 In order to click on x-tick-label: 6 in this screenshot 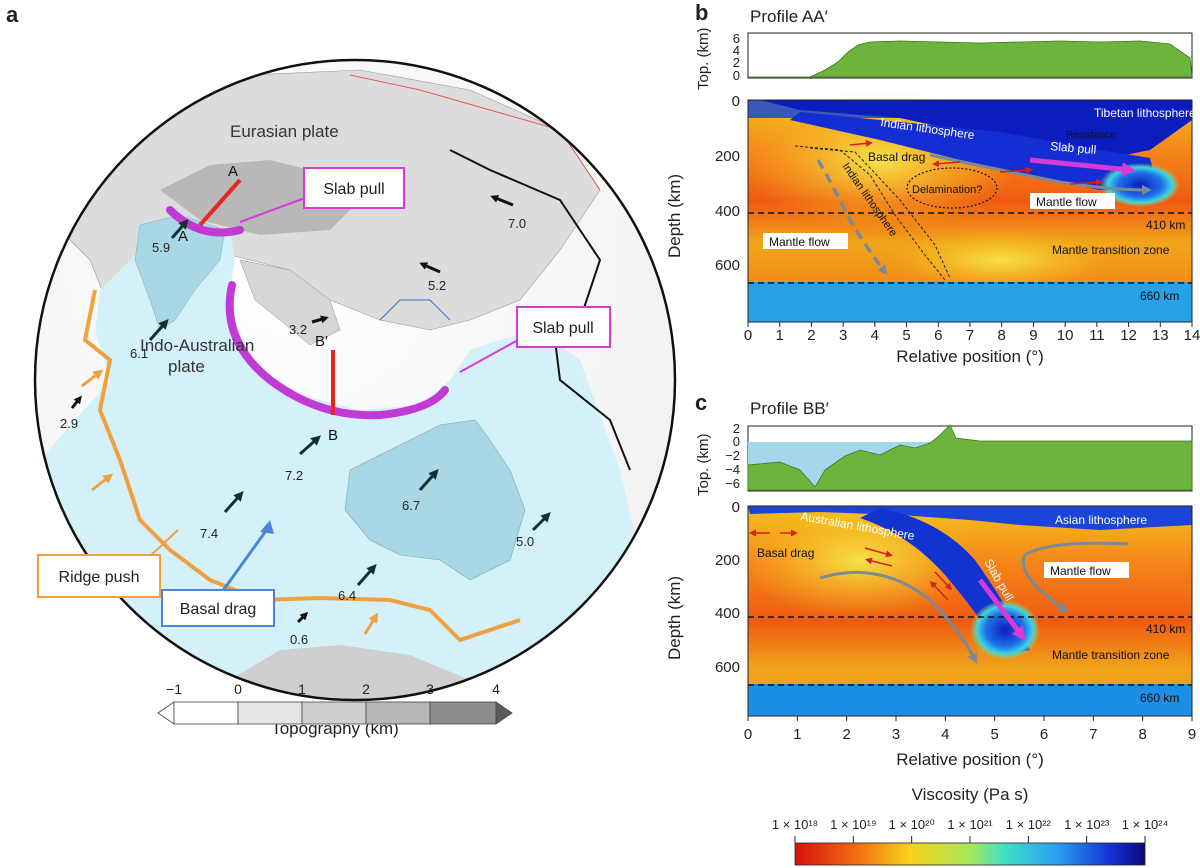, I will do `click(938, 335)`.